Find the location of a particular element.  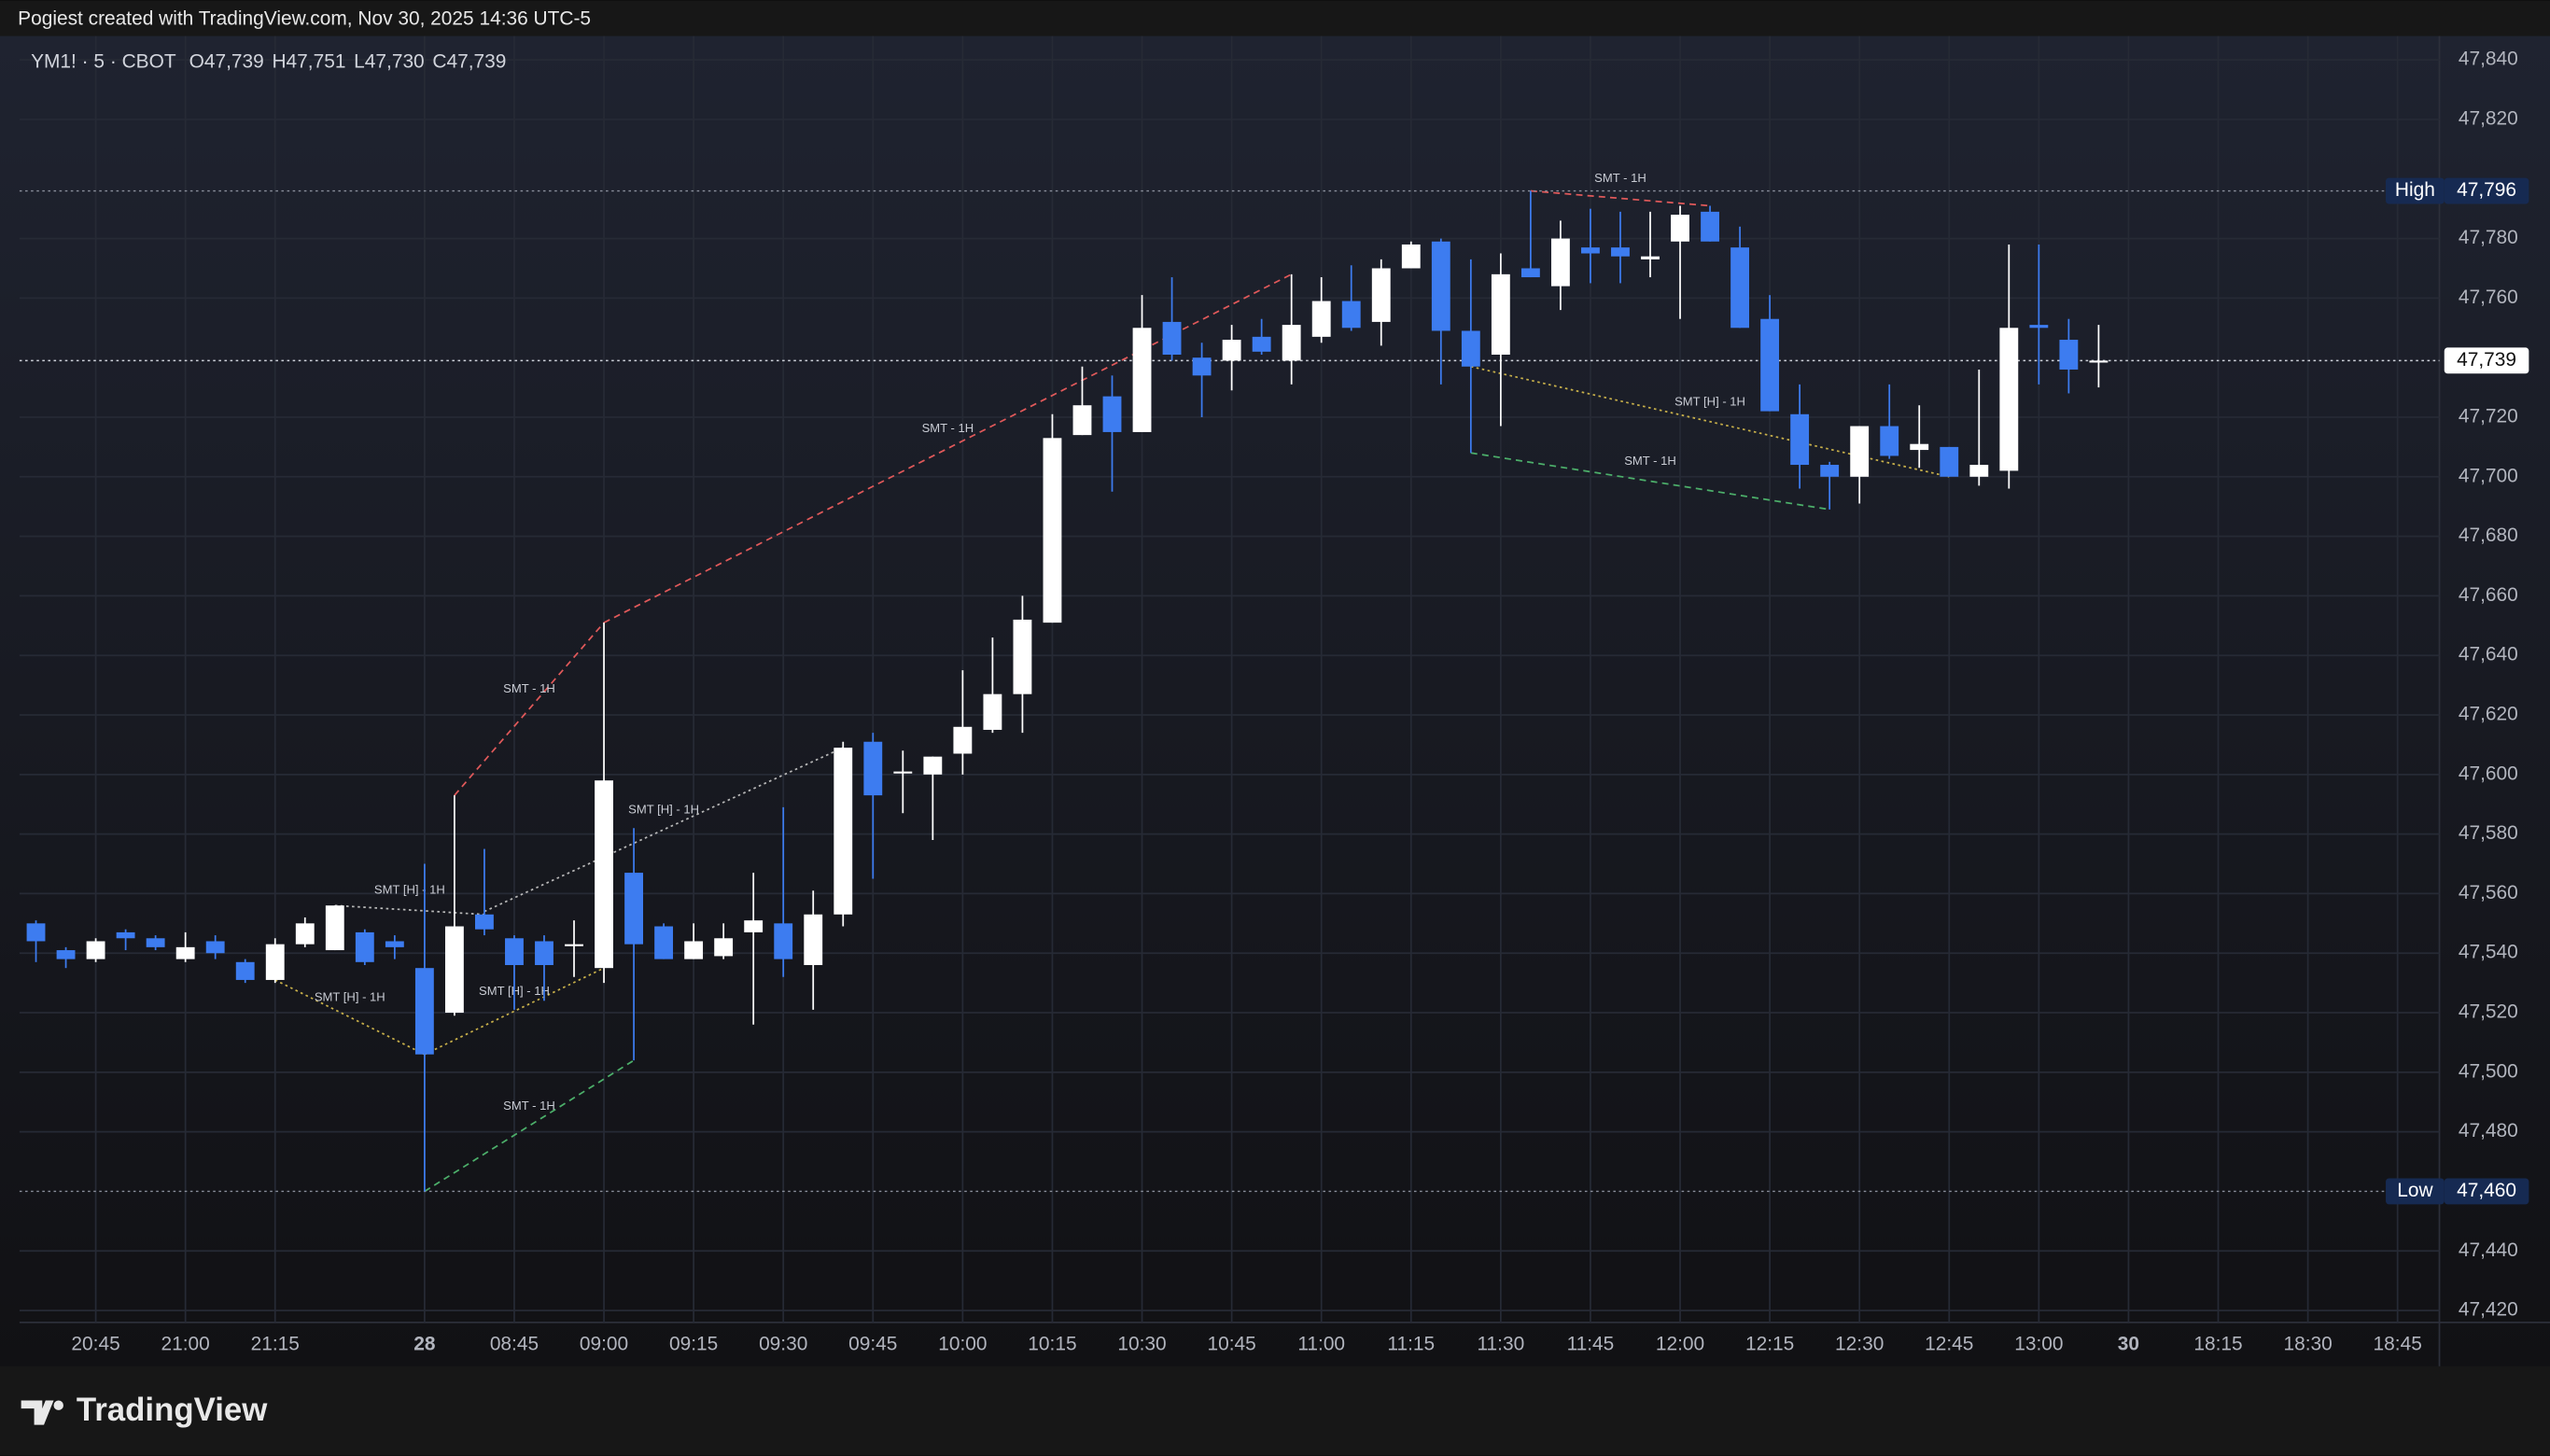

legend-key: L is located at coordinates (359, 61).